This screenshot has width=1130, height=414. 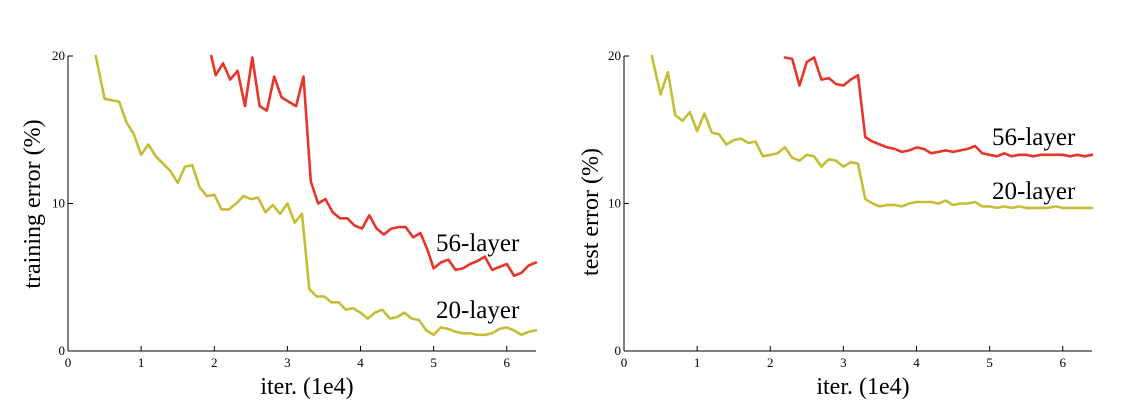 I want to click on y-axis-title: training error (%), so click(x=33, y=203).